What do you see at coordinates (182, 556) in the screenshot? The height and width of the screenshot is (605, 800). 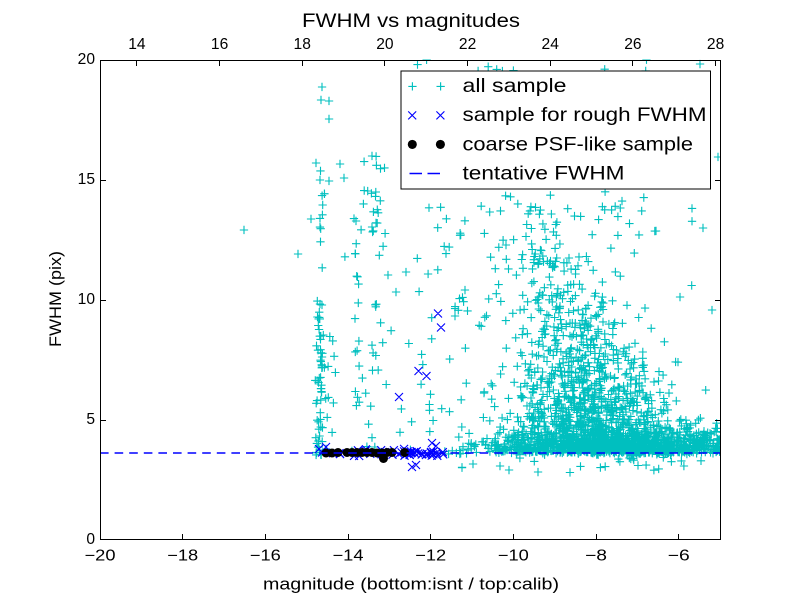 I see `svg-text: −18` at bounding box center [182, 556].